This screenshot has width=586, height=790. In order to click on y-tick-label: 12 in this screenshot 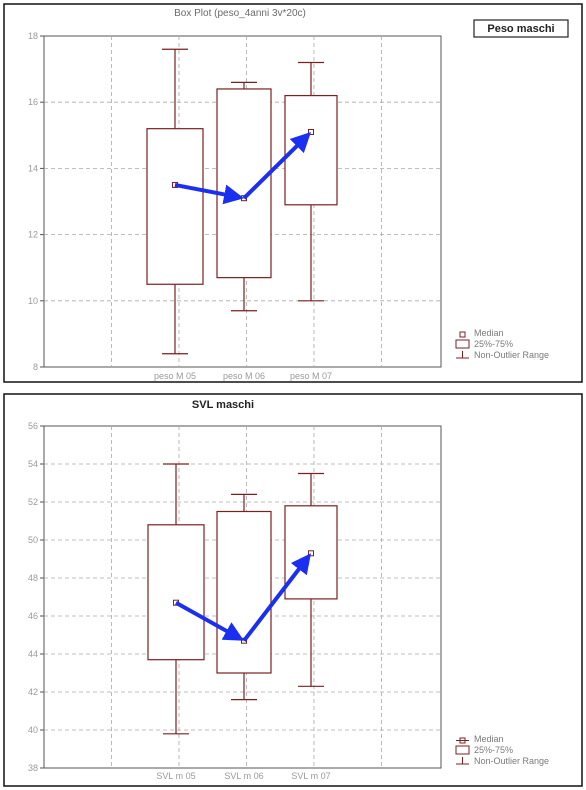, I will do `click(33, 235)`.